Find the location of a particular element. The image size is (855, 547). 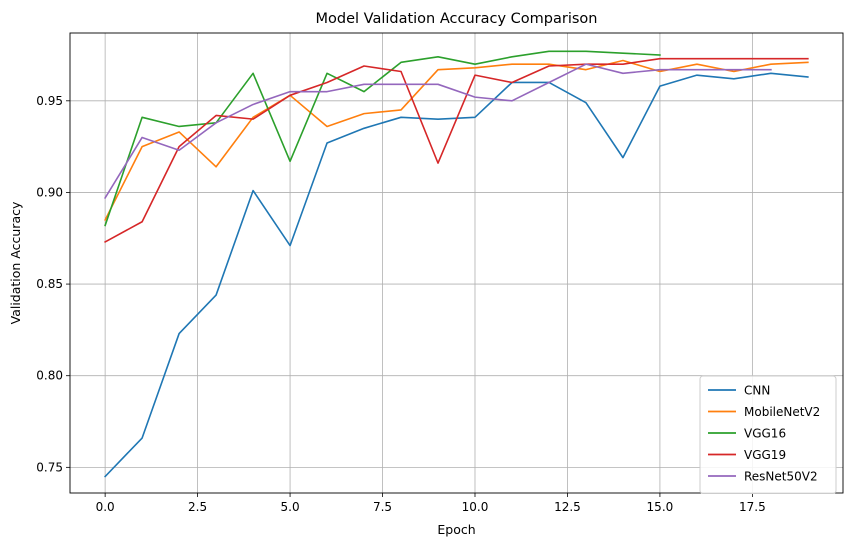

legend-label: MobileNetV2 is located at coordinates (782, 412).